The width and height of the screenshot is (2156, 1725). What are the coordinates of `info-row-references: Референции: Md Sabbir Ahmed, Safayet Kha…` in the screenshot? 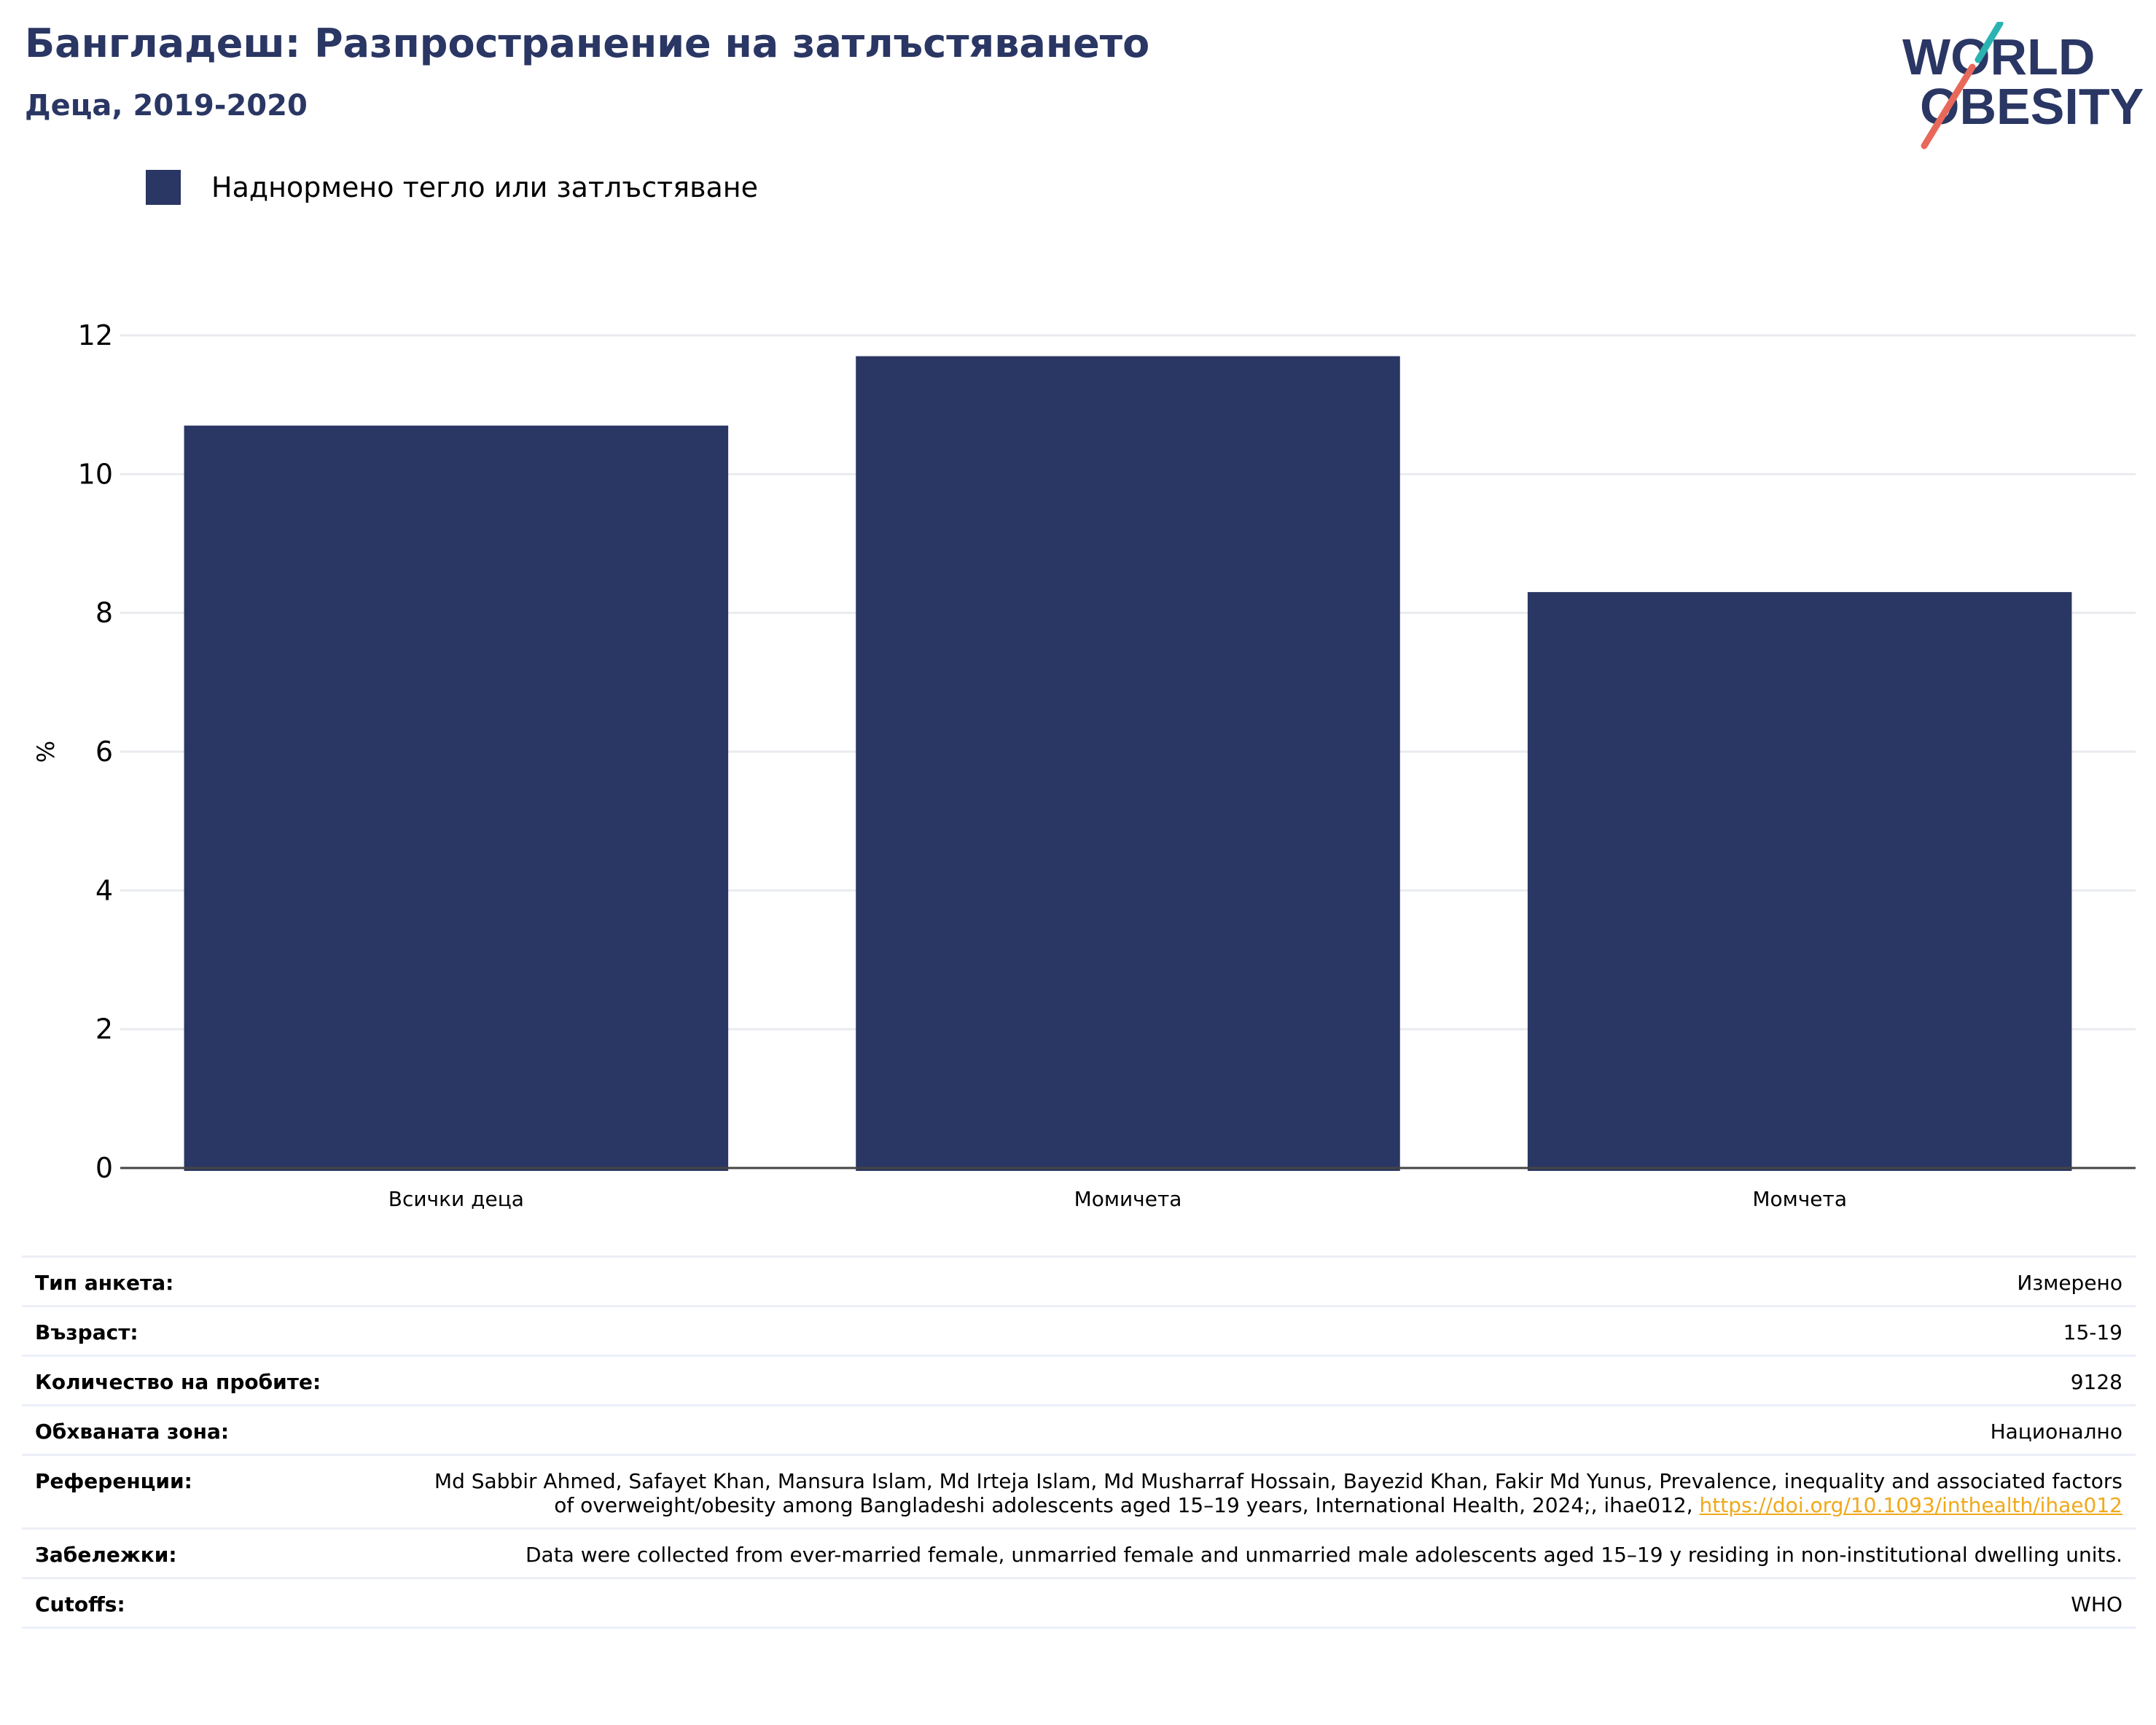 It's located at (1079, 1490).